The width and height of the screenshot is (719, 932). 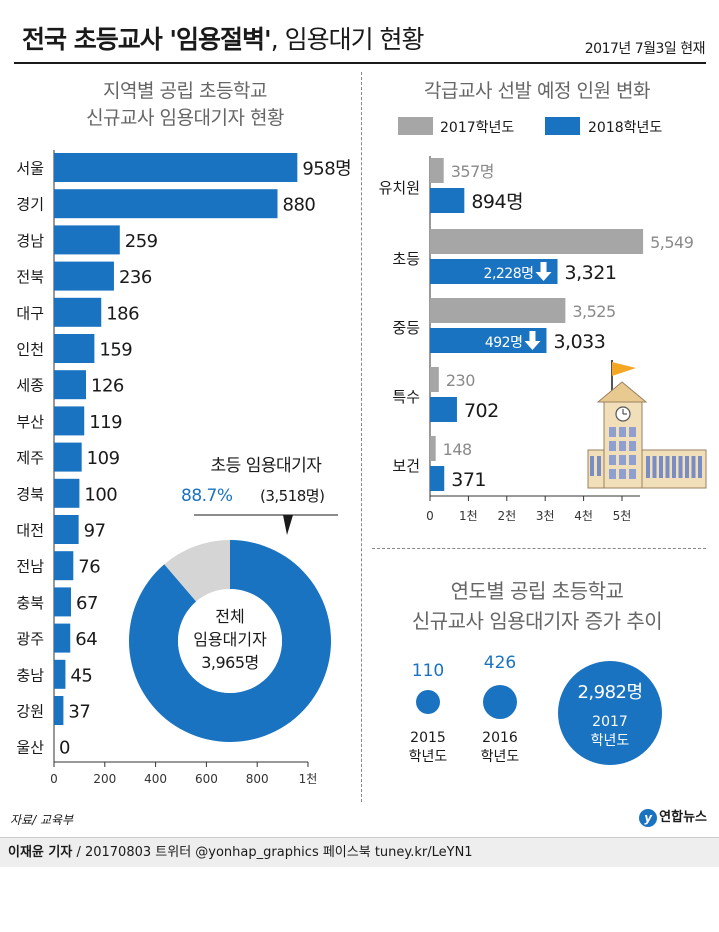 I want to click on bar-2017-label: 148, so click(x=457, y=449).